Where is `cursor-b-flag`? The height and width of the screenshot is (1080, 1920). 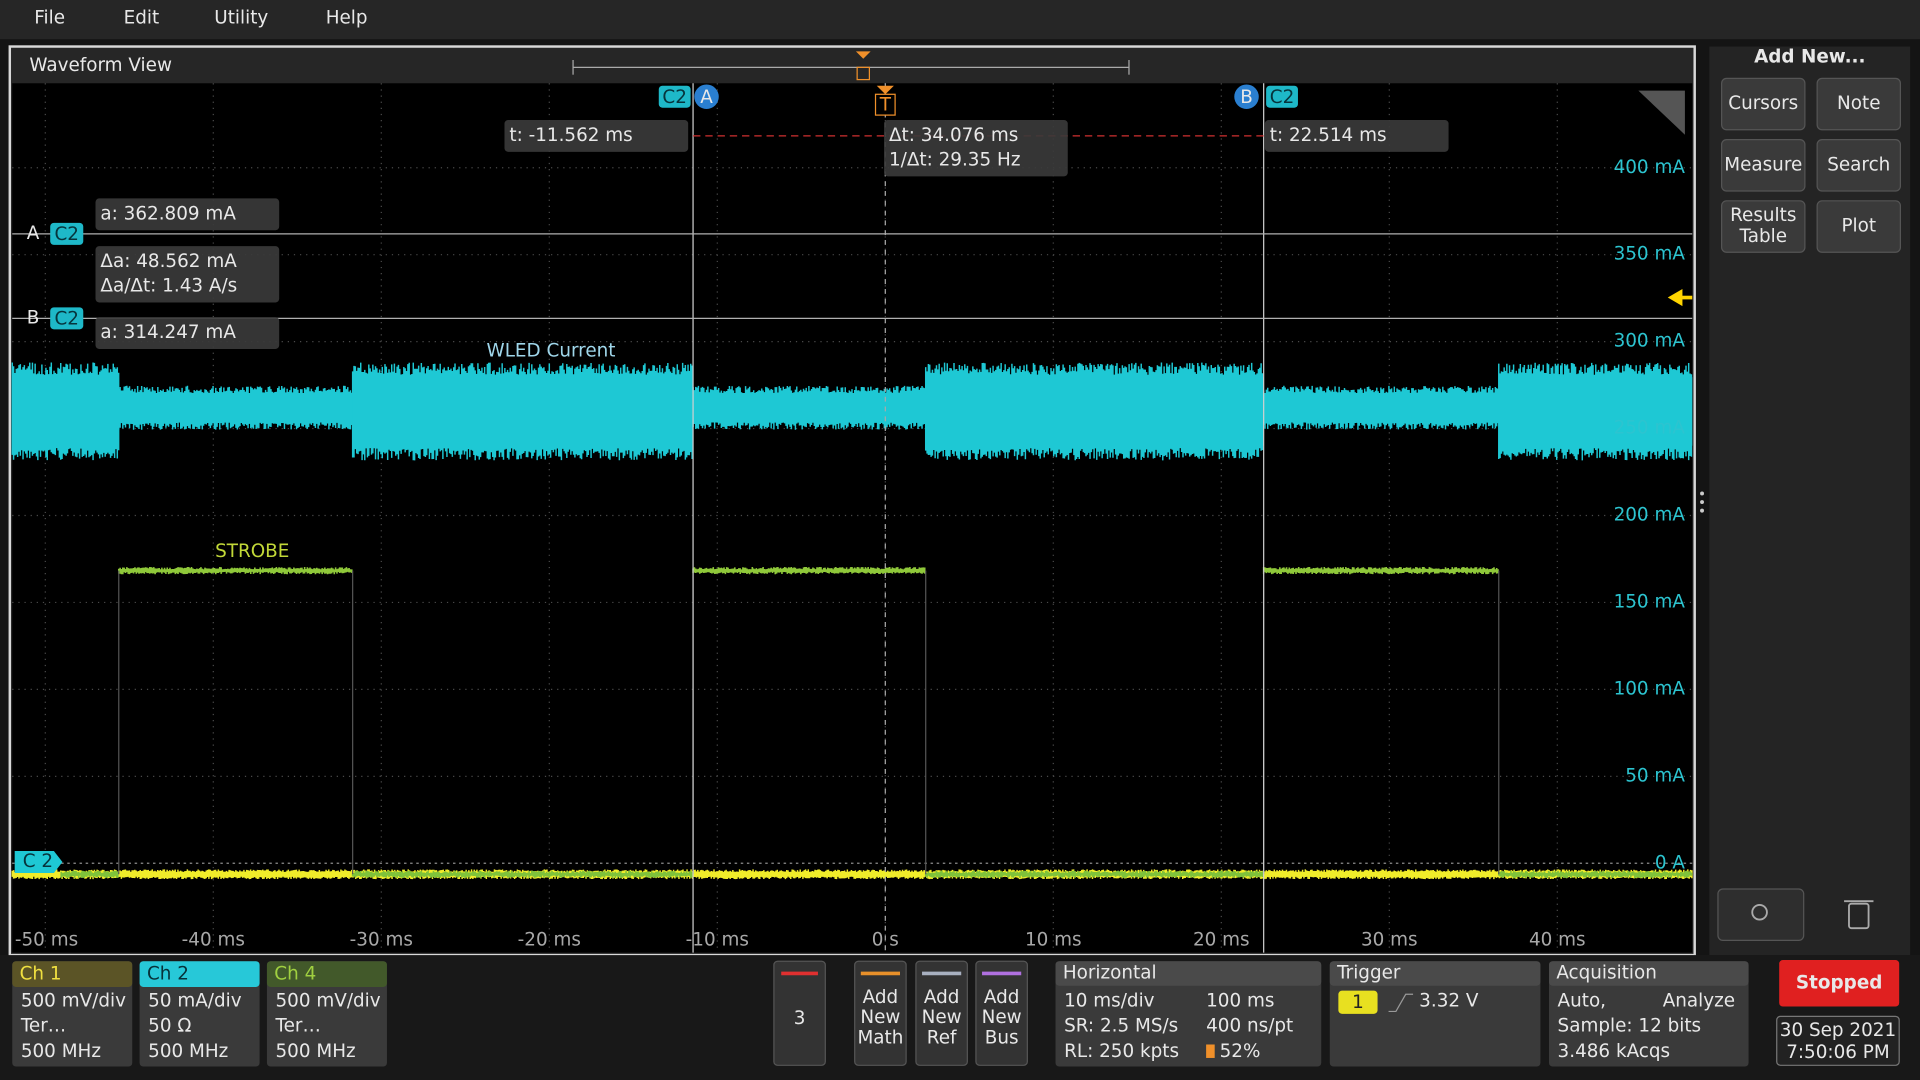
cursor-b-flag is located at coordinates (1246, 96).